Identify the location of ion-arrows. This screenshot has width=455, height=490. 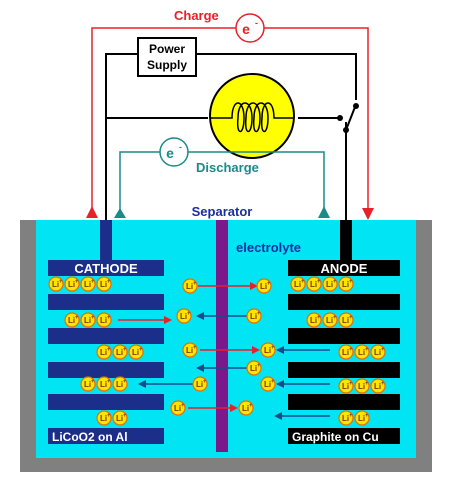
(224, 351).